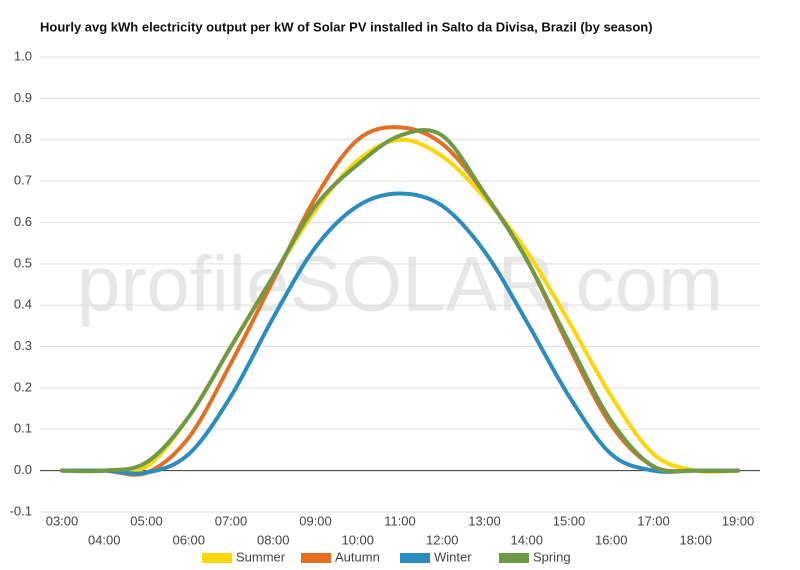  Describe the element at coordinates (273, 539) in the screenshot. I see `x-tick-label: 08:00` at that location.